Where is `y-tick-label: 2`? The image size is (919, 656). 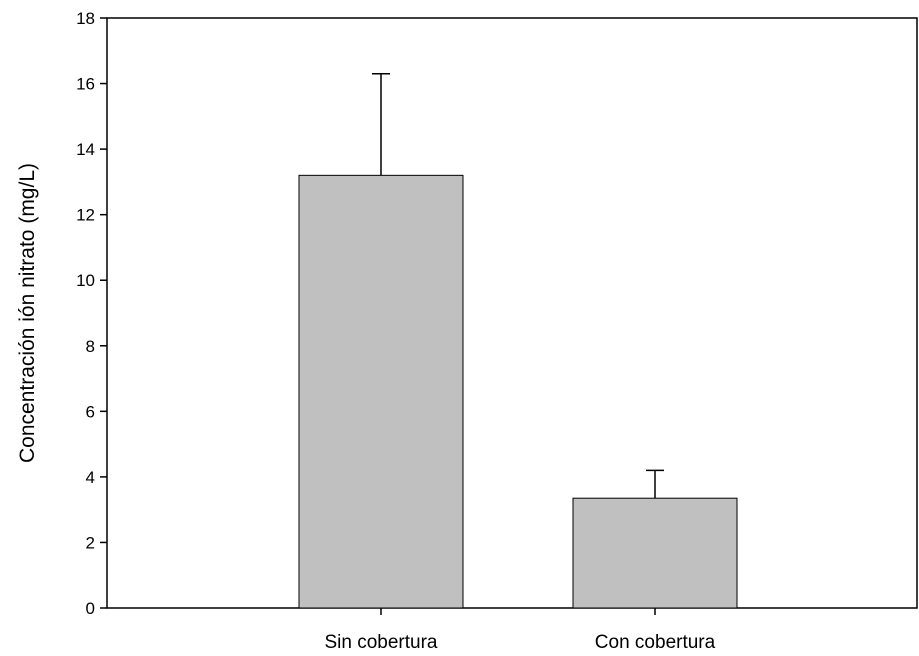 y-tick-label: 2 is located at coordinates (90, 542).